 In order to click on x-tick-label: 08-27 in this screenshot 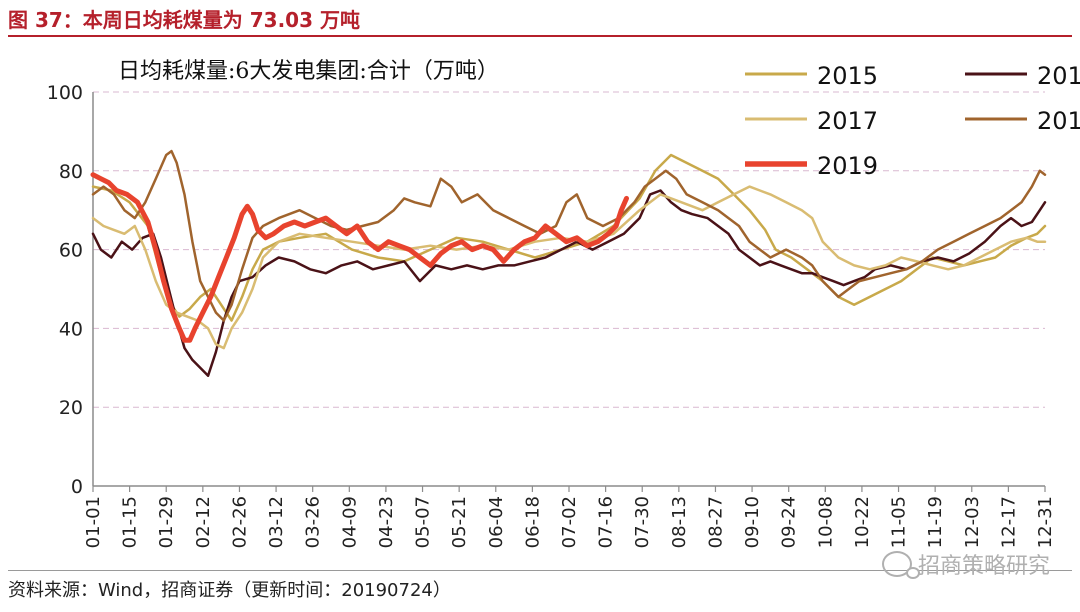, I will do `click(715, 522)`.